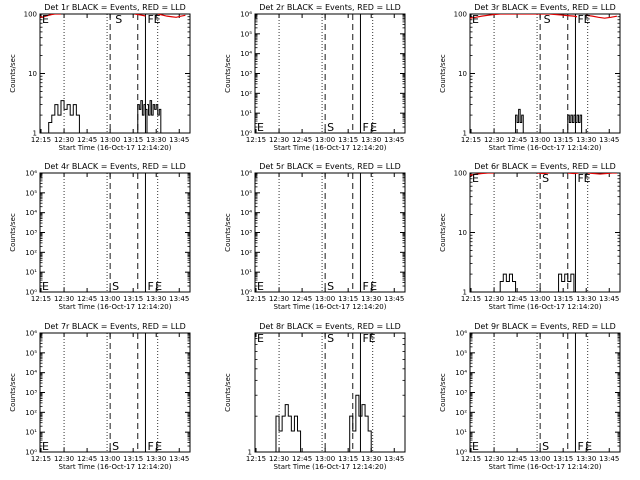 This screenshot has height=480, width=640. What do you see at coordinates (563, 140) in the screenshot?
I see `panel-3-x-tick-label-5: 13:15` at bounding box center [563, 140].